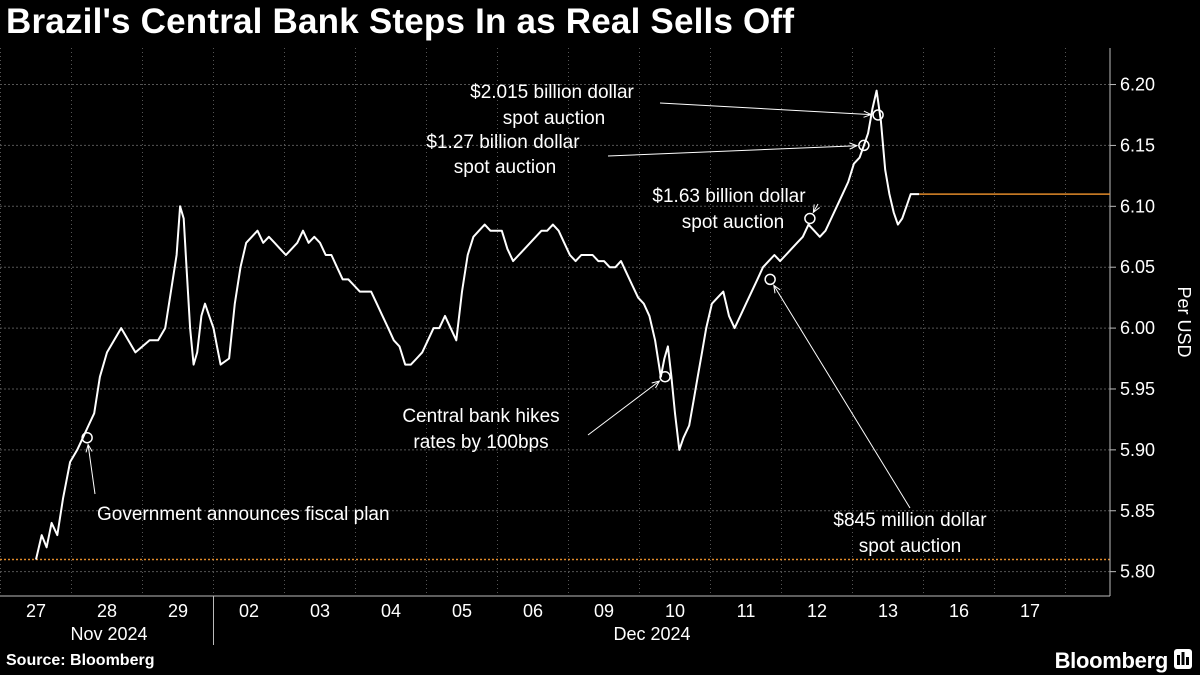 The width and height of the screenshot is (1200, 675). What do you see at coordinates (1137, 206) in the screenshot?
I see `y-tick-label: 6.10` at bounding box center [1137, 206].